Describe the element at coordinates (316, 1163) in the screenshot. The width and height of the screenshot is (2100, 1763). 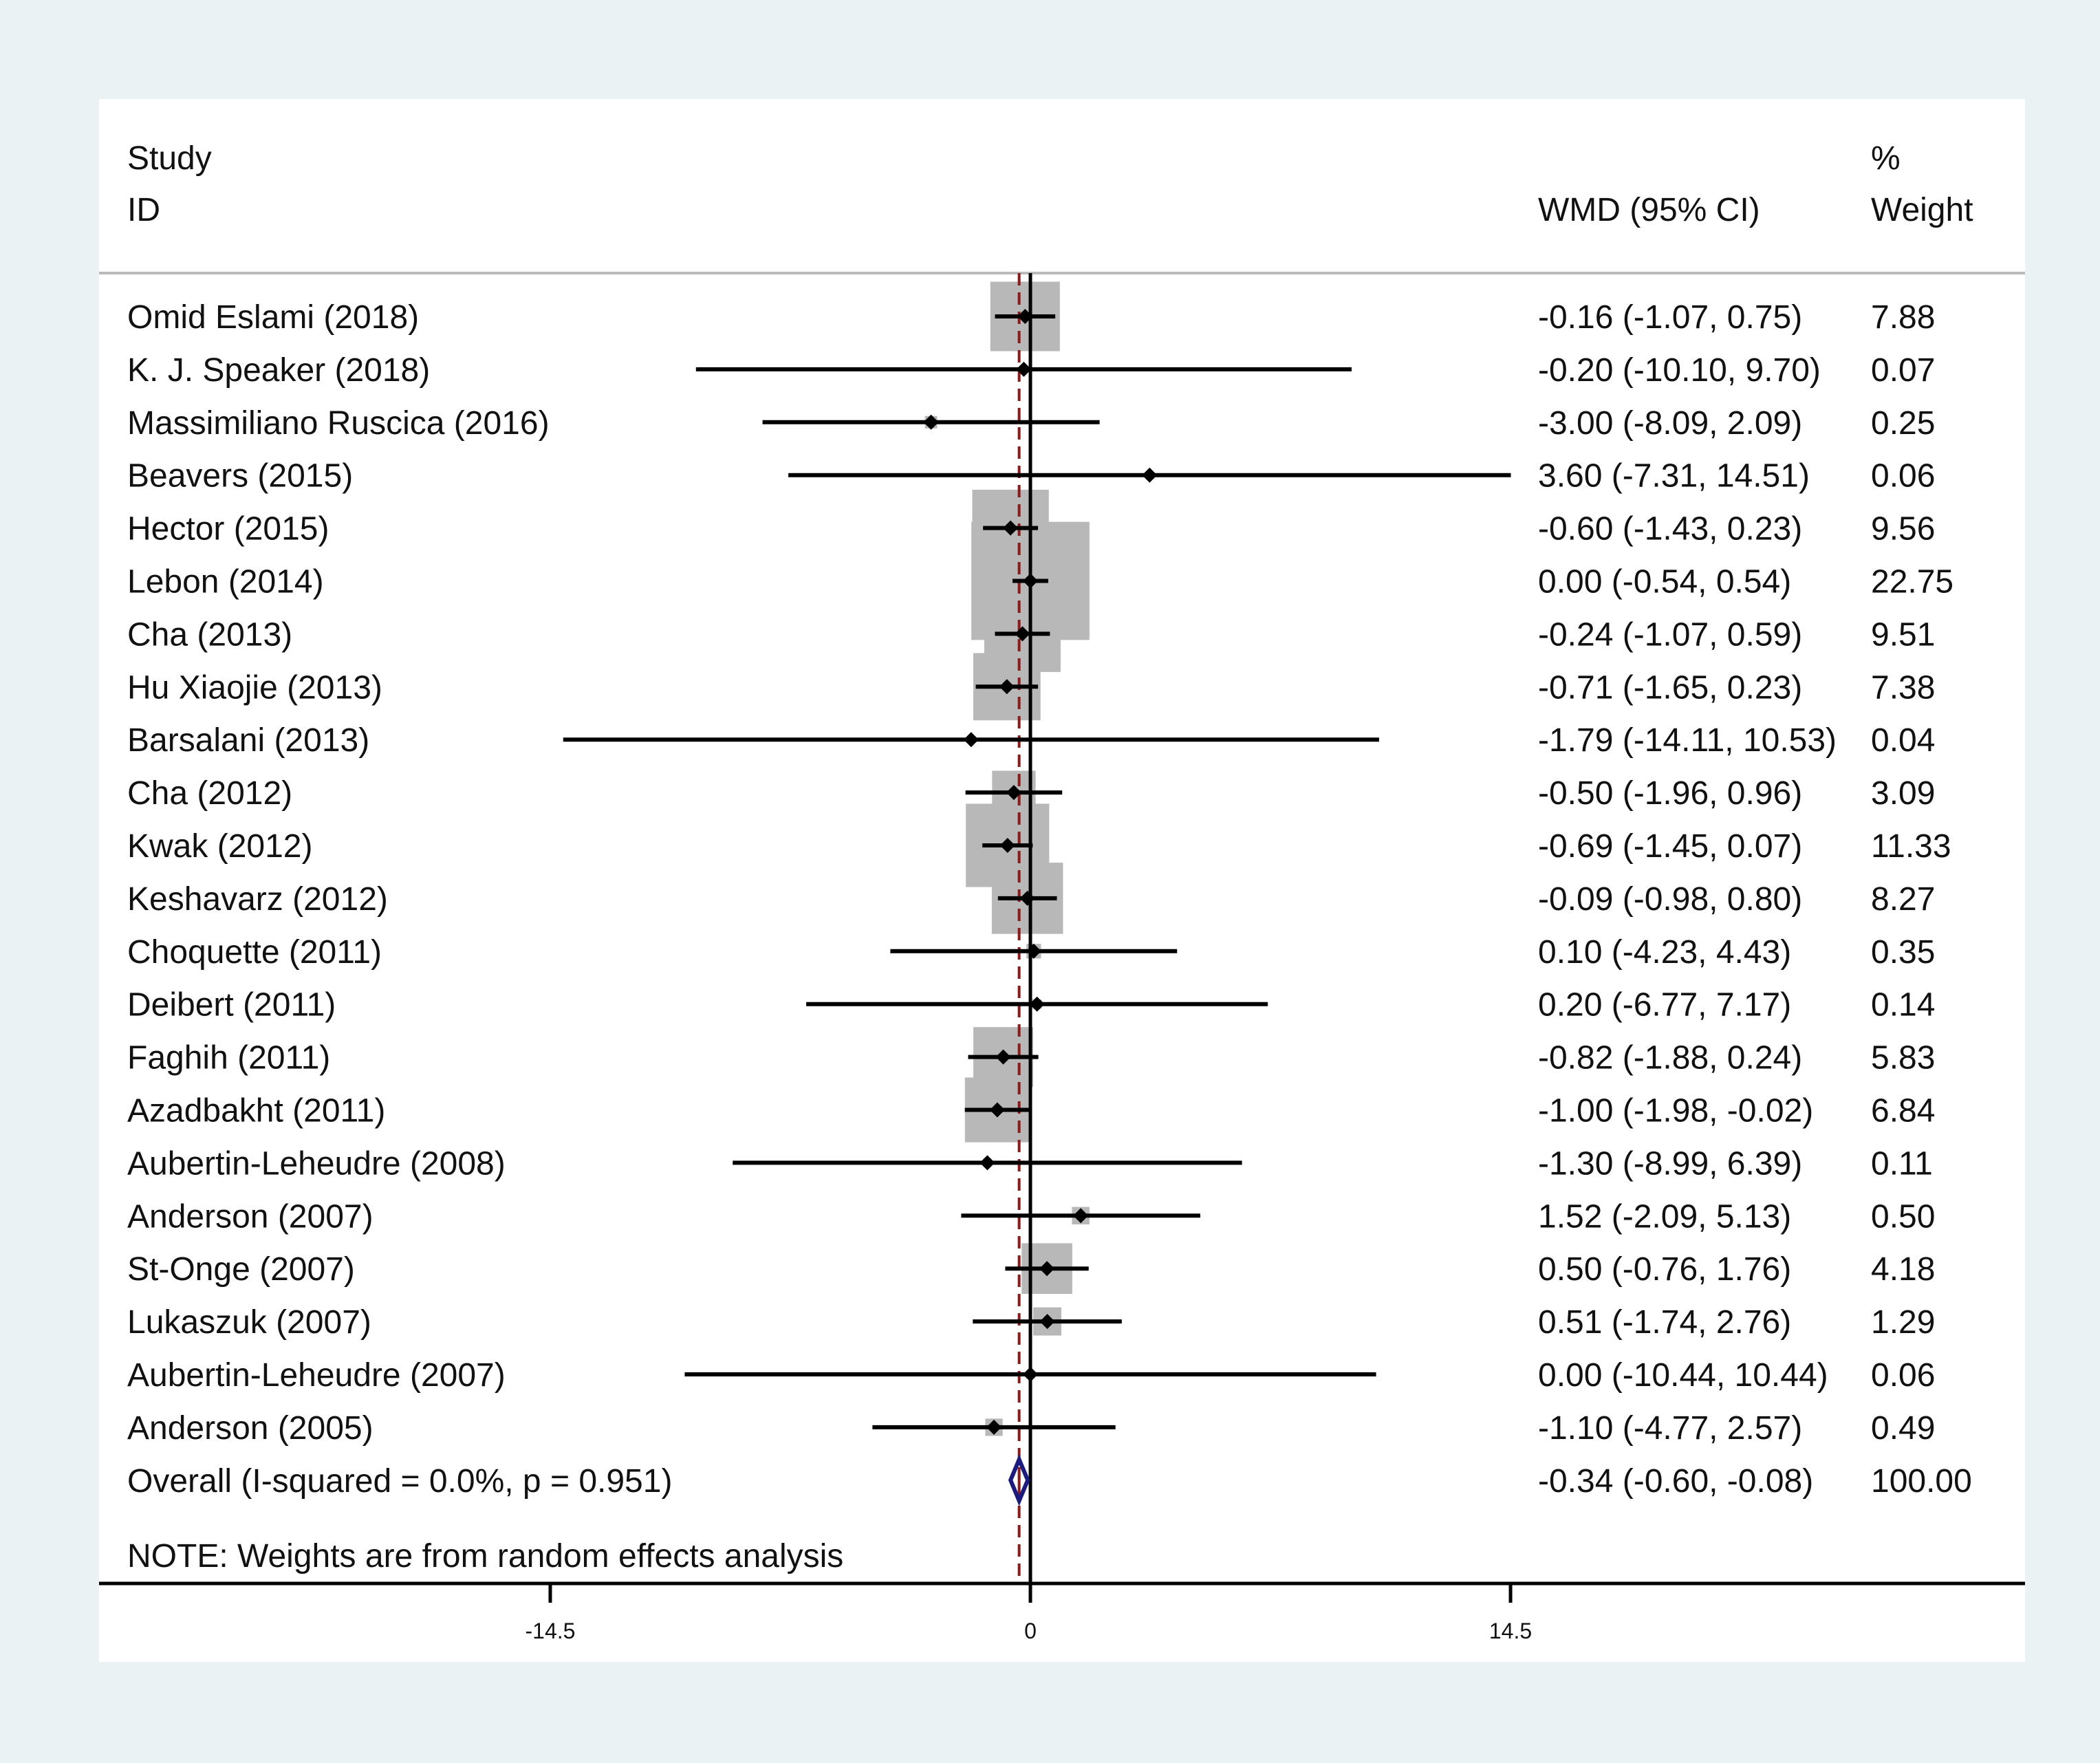
I see `study-label: Aubertin-Leheudre (2008)` at that location.